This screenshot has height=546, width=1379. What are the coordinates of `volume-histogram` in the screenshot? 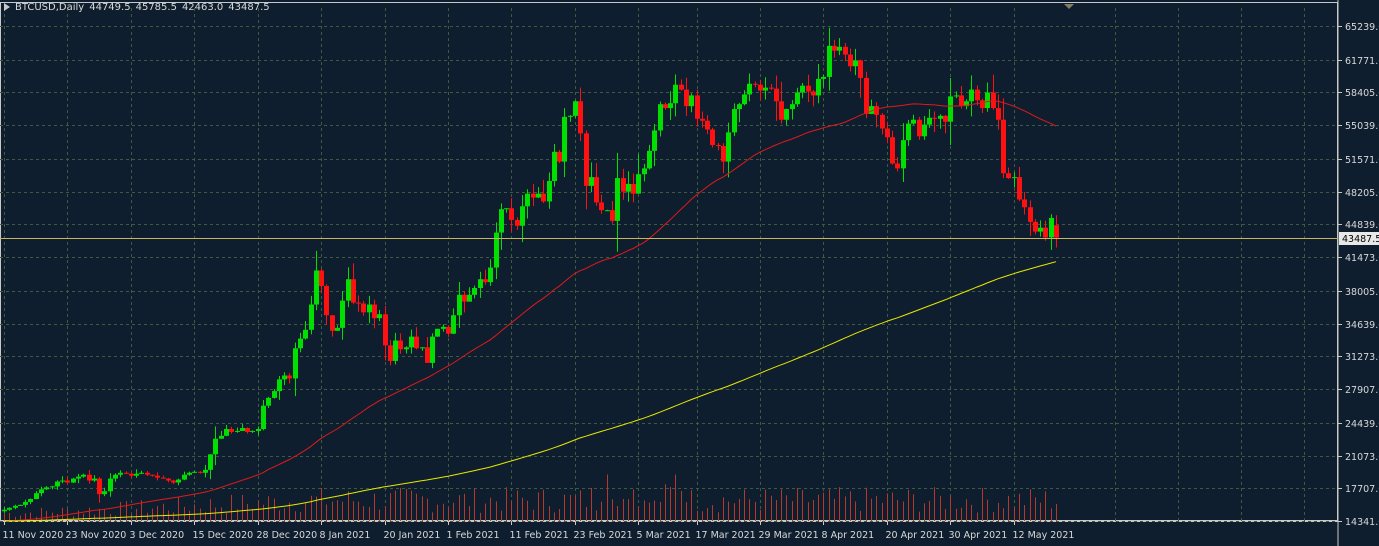 It's located at (530, 497).